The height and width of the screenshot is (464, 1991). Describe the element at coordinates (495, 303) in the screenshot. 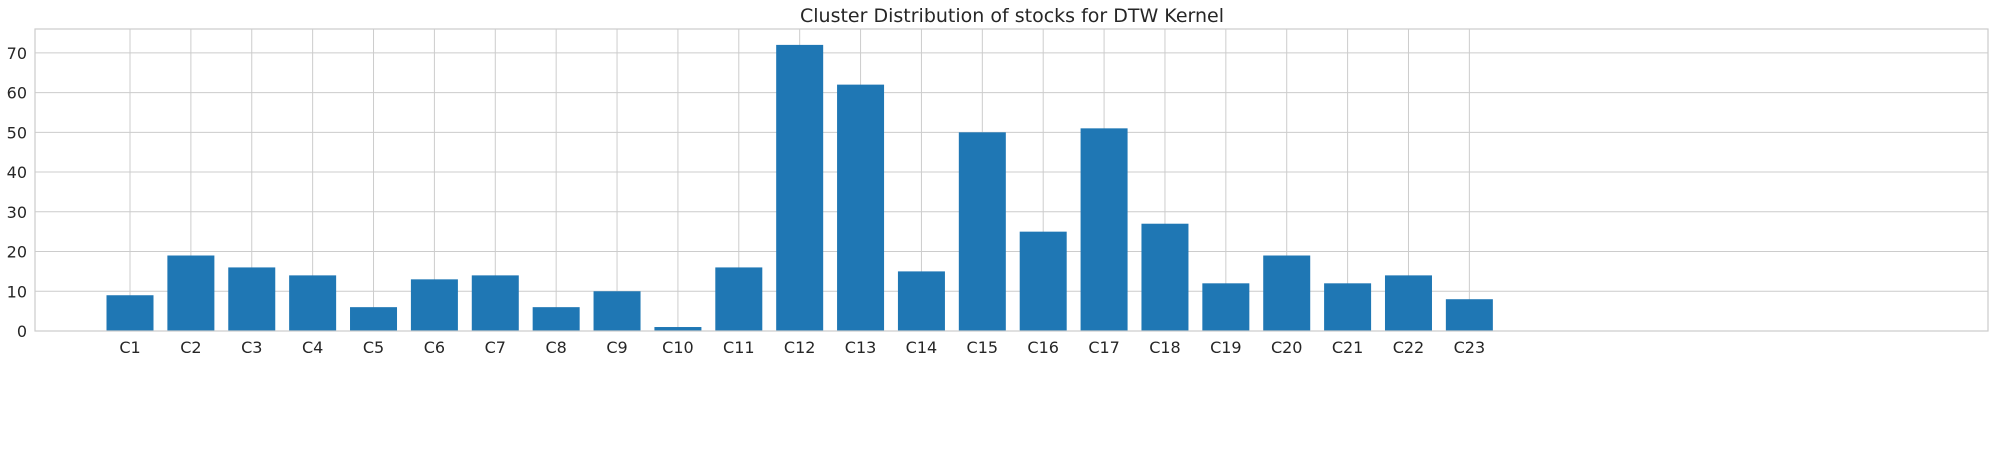

I see `bar-c7` at that location.